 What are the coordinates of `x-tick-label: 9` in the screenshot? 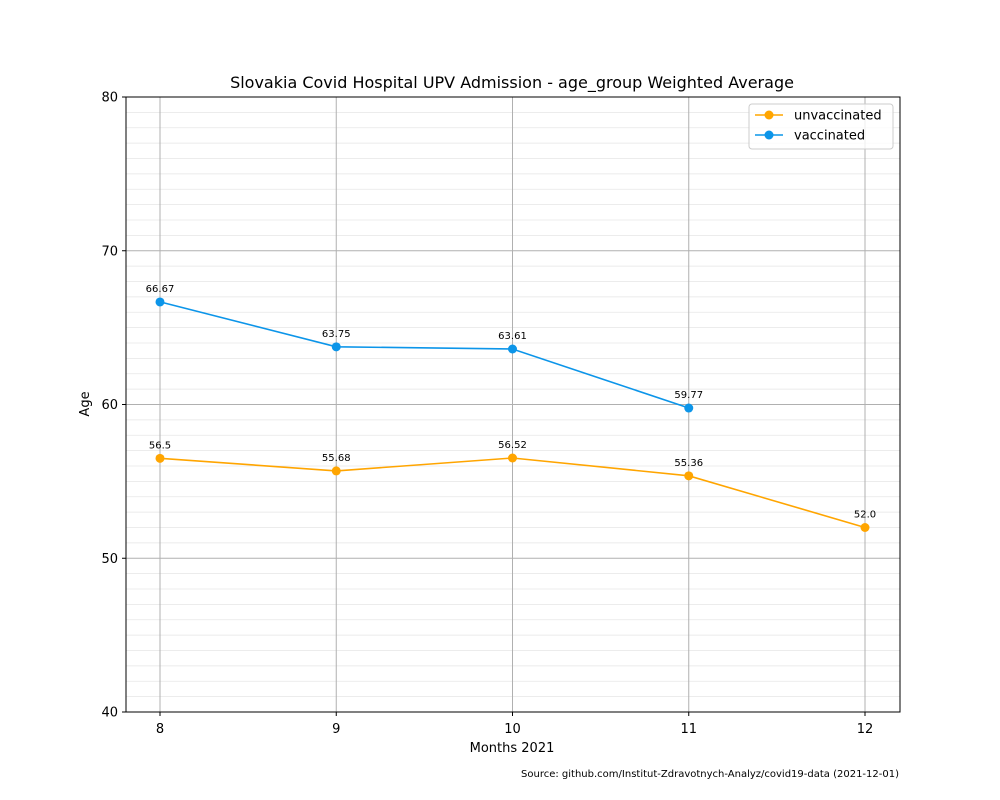 It's located at (336, 729).